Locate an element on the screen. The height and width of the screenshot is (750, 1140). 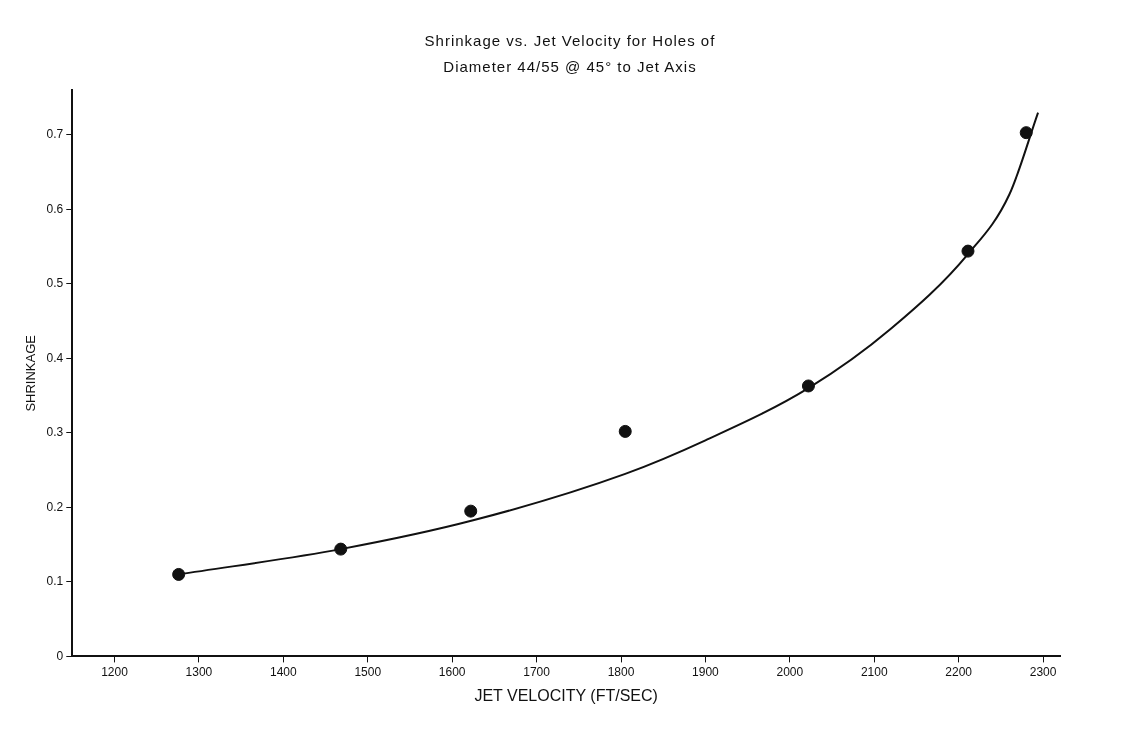
y-tick-label: 0.5 is located at coordinates (55, 283).